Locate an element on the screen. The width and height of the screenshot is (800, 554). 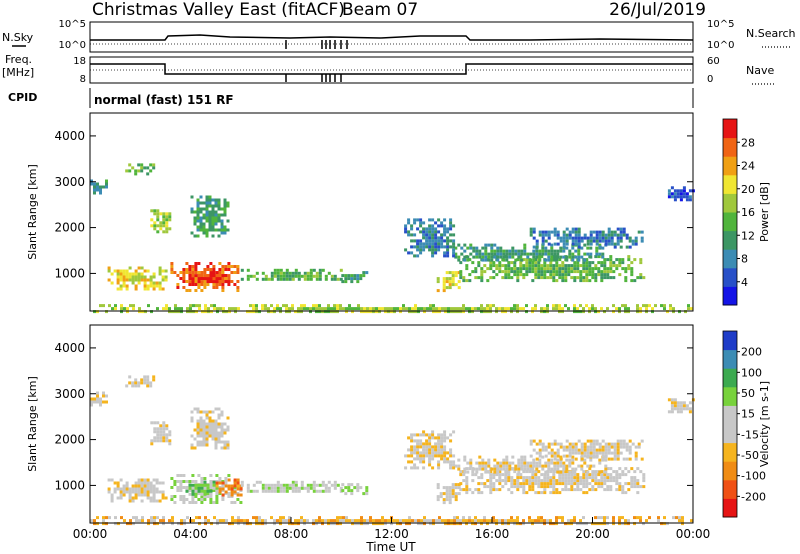
x-tick-label: 16:00 is located at coordinates (492, 534).